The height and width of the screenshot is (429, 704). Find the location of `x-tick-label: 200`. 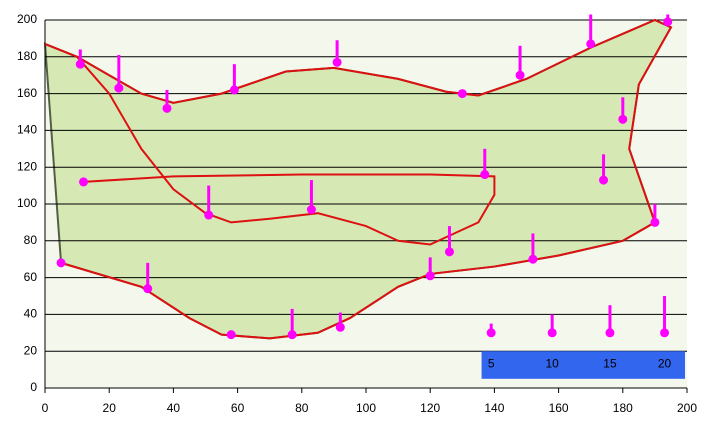

x-tick-label: 200 is located at coordinates (687, 408).